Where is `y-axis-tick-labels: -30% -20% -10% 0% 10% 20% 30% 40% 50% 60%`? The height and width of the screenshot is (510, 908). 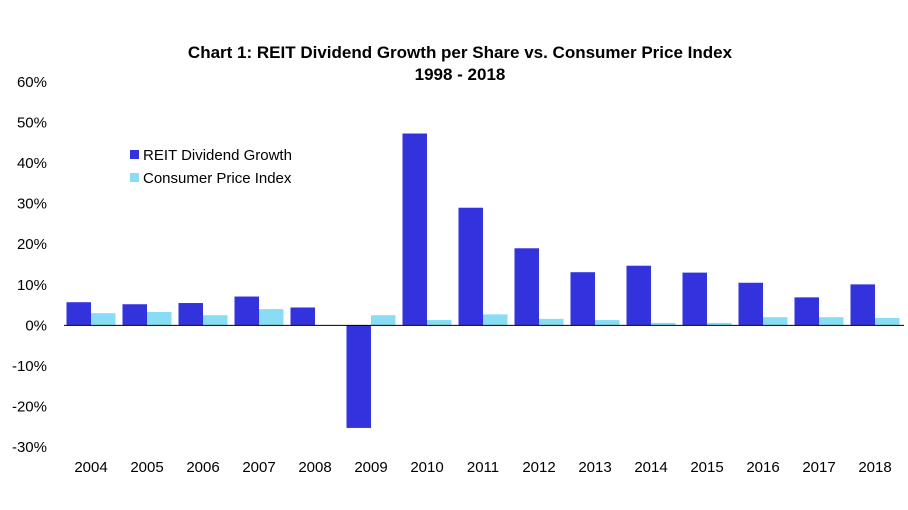
y-axis-tick-labels: -30% -20% -10% 0% 10% 20% 30% 40% 50% 60% is located at coordinates (29, 265).